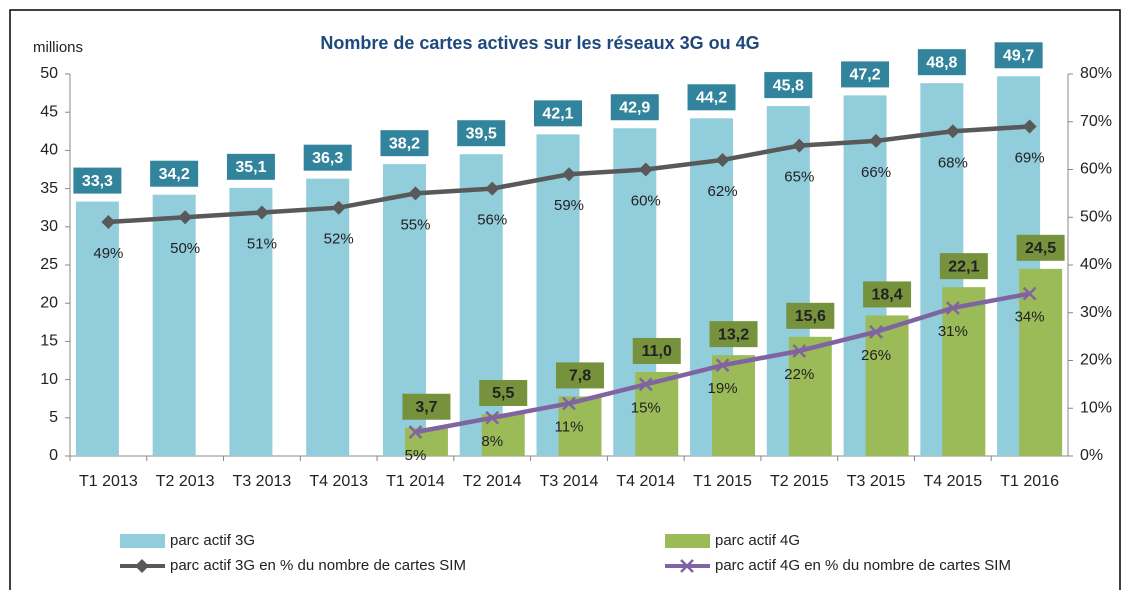  I want to click on data-label: 34,2, so click(174, 174).